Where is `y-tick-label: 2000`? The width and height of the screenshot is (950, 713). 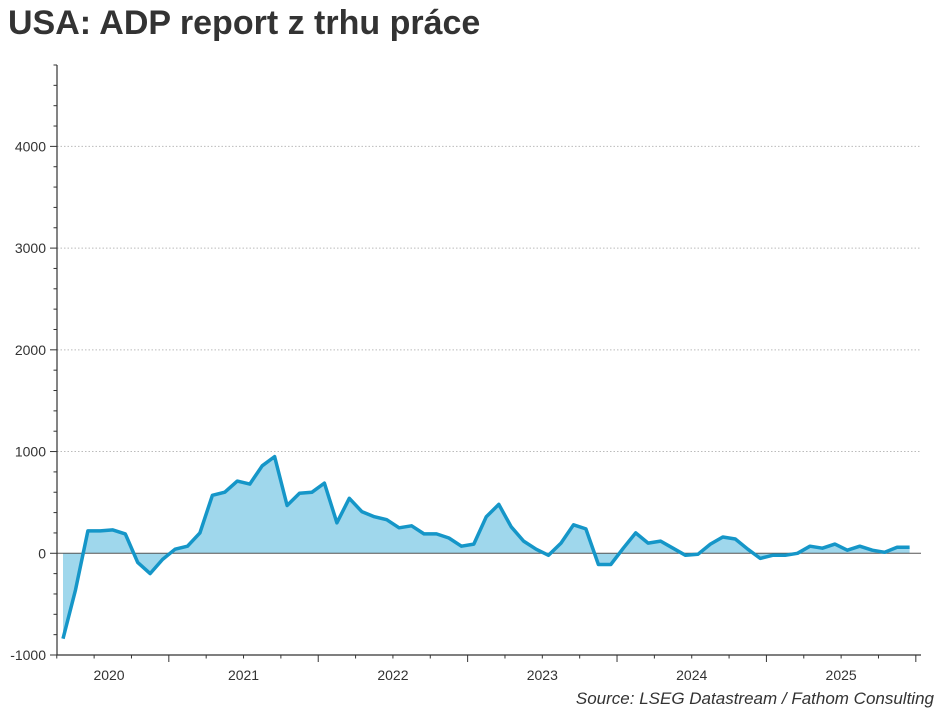
y-tick-label: 2000 is located at coordinates (30, 350).